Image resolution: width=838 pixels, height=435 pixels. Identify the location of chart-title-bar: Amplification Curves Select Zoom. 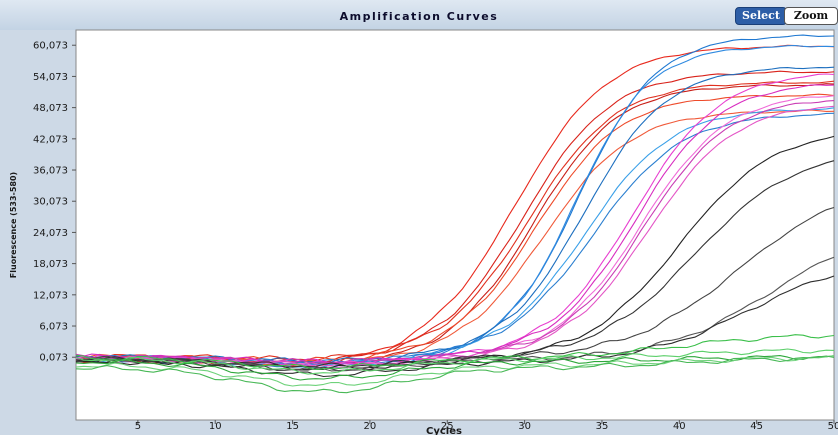
(419, 15).